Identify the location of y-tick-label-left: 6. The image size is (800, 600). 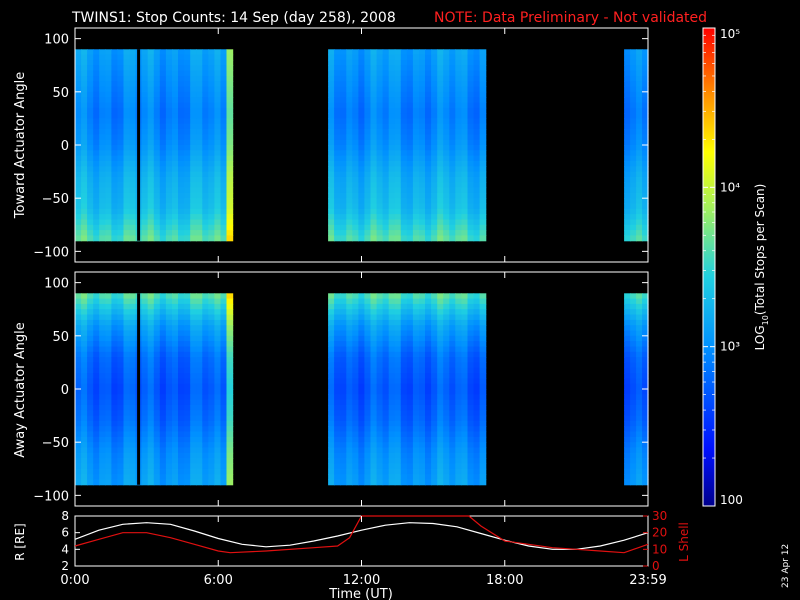
(65, 533).